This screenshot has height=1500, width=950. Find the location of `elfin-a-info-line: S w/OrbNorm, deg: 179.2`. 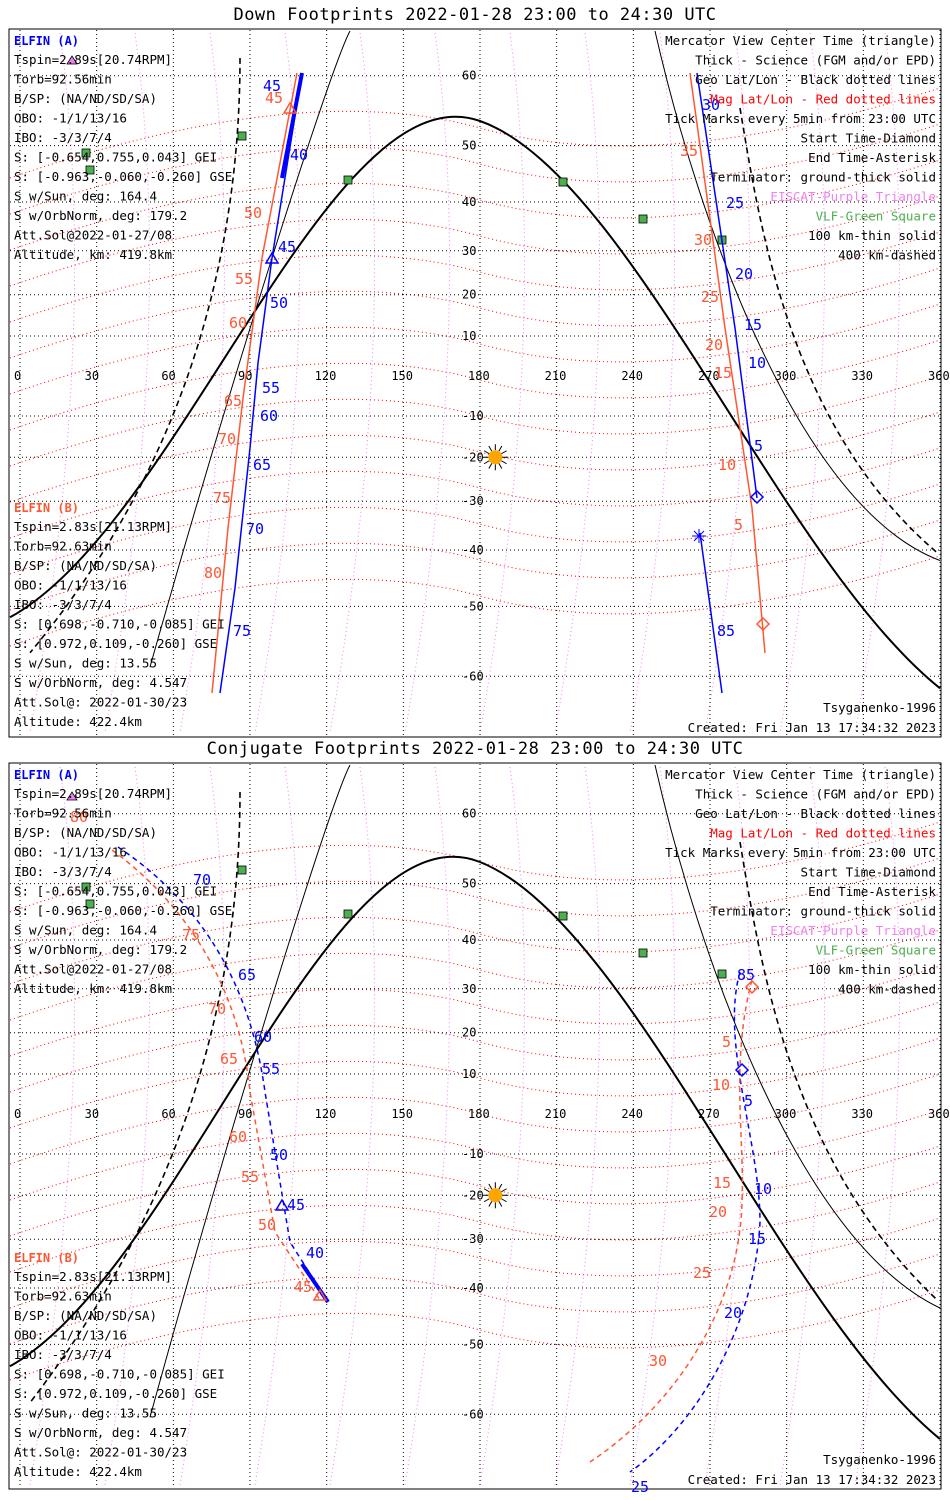

elfin-a-info-line: S w/OrbNorm, deg: 179.2 is located at coordinates (100, 949).